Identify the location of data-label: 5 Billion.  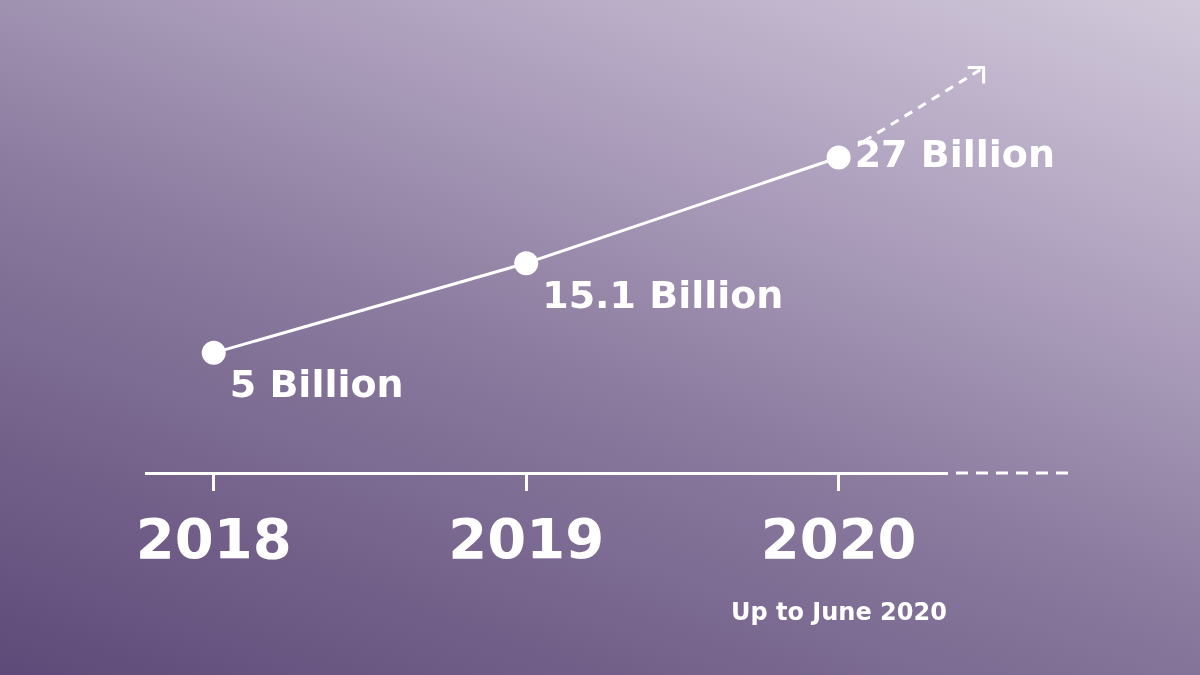
(316, 384).